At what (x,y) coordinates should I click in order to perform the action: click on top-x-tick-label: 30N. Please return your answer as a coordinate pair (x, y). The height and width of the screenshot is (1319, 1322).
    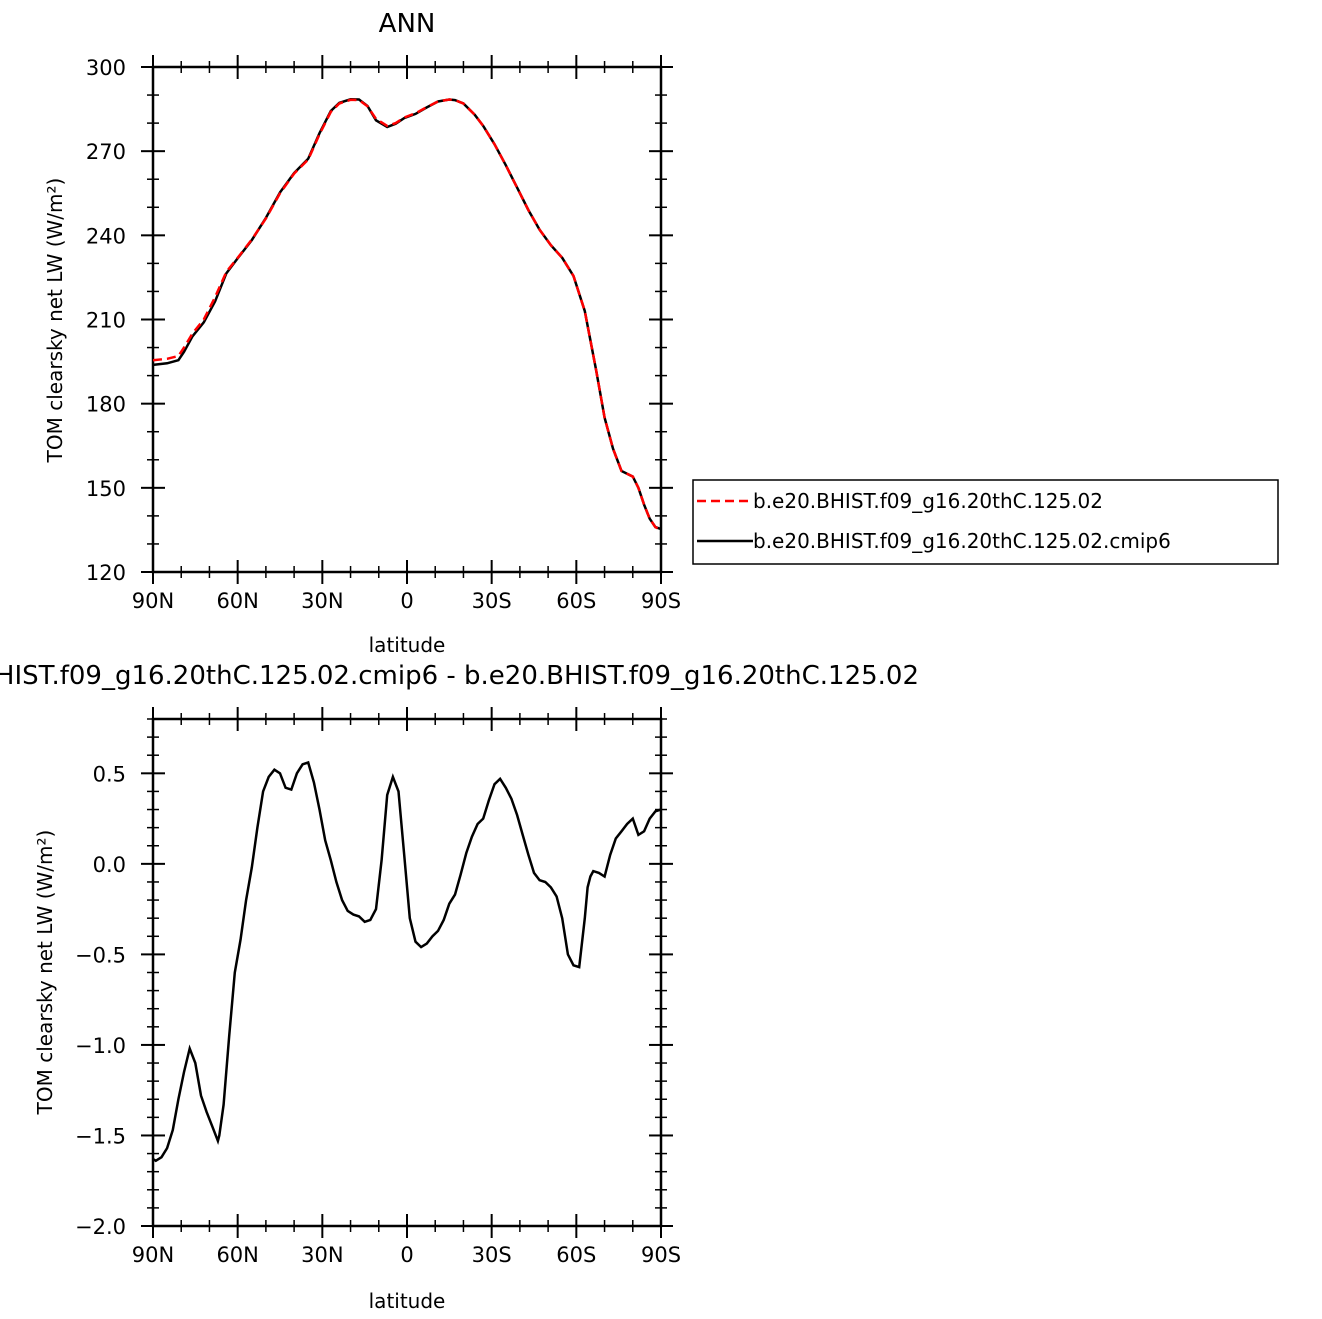
    Looking at the image, I should click on (322, 601).